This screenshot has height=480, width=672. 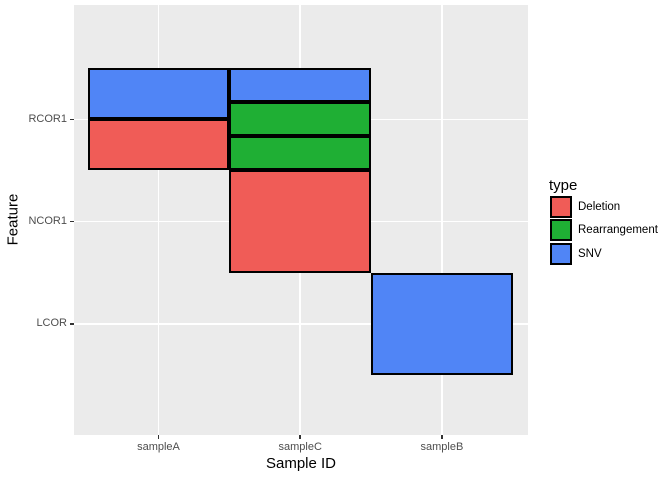 I want to click on legend-key-rearrangement, so click(x=561, y=230).